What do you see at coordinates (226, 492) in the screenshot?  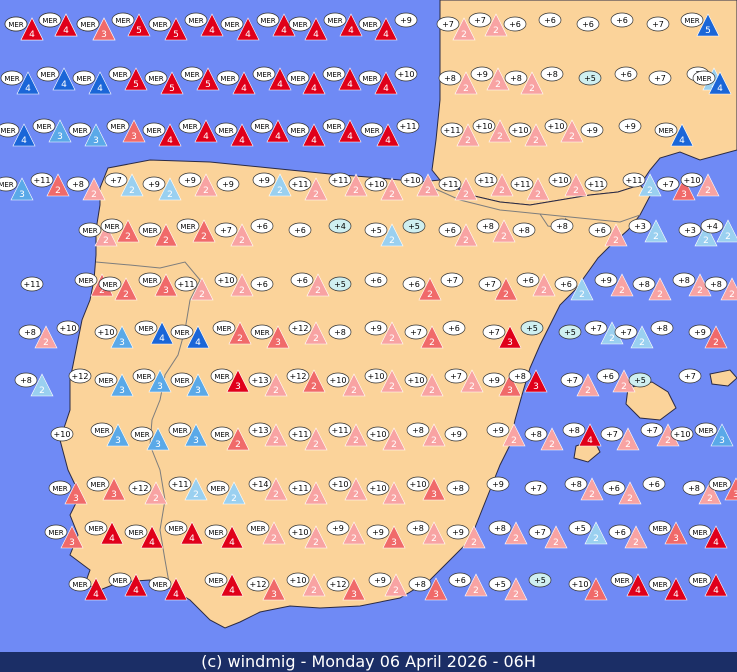 I see `wind-marker: 2 MER` at bounding box center [226, 492].